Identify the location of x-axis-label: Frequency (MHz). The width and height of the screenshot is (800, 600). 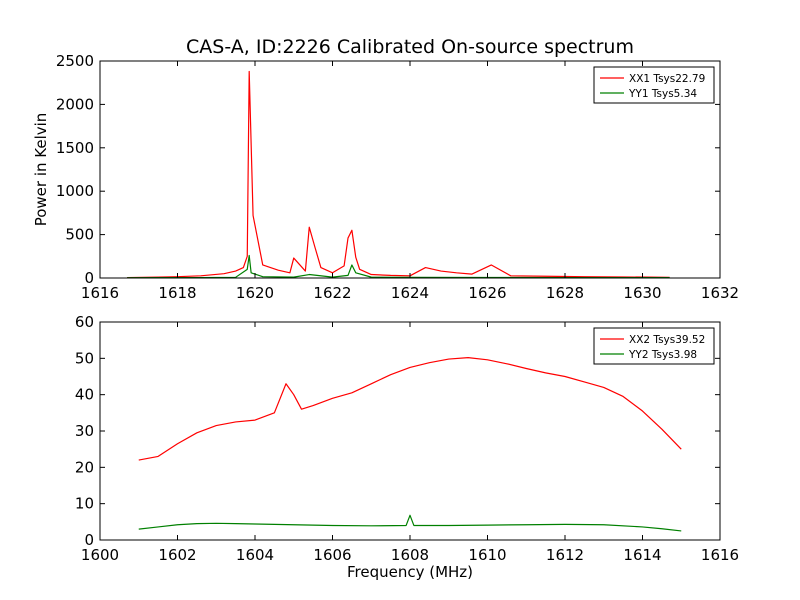
(410, 572).